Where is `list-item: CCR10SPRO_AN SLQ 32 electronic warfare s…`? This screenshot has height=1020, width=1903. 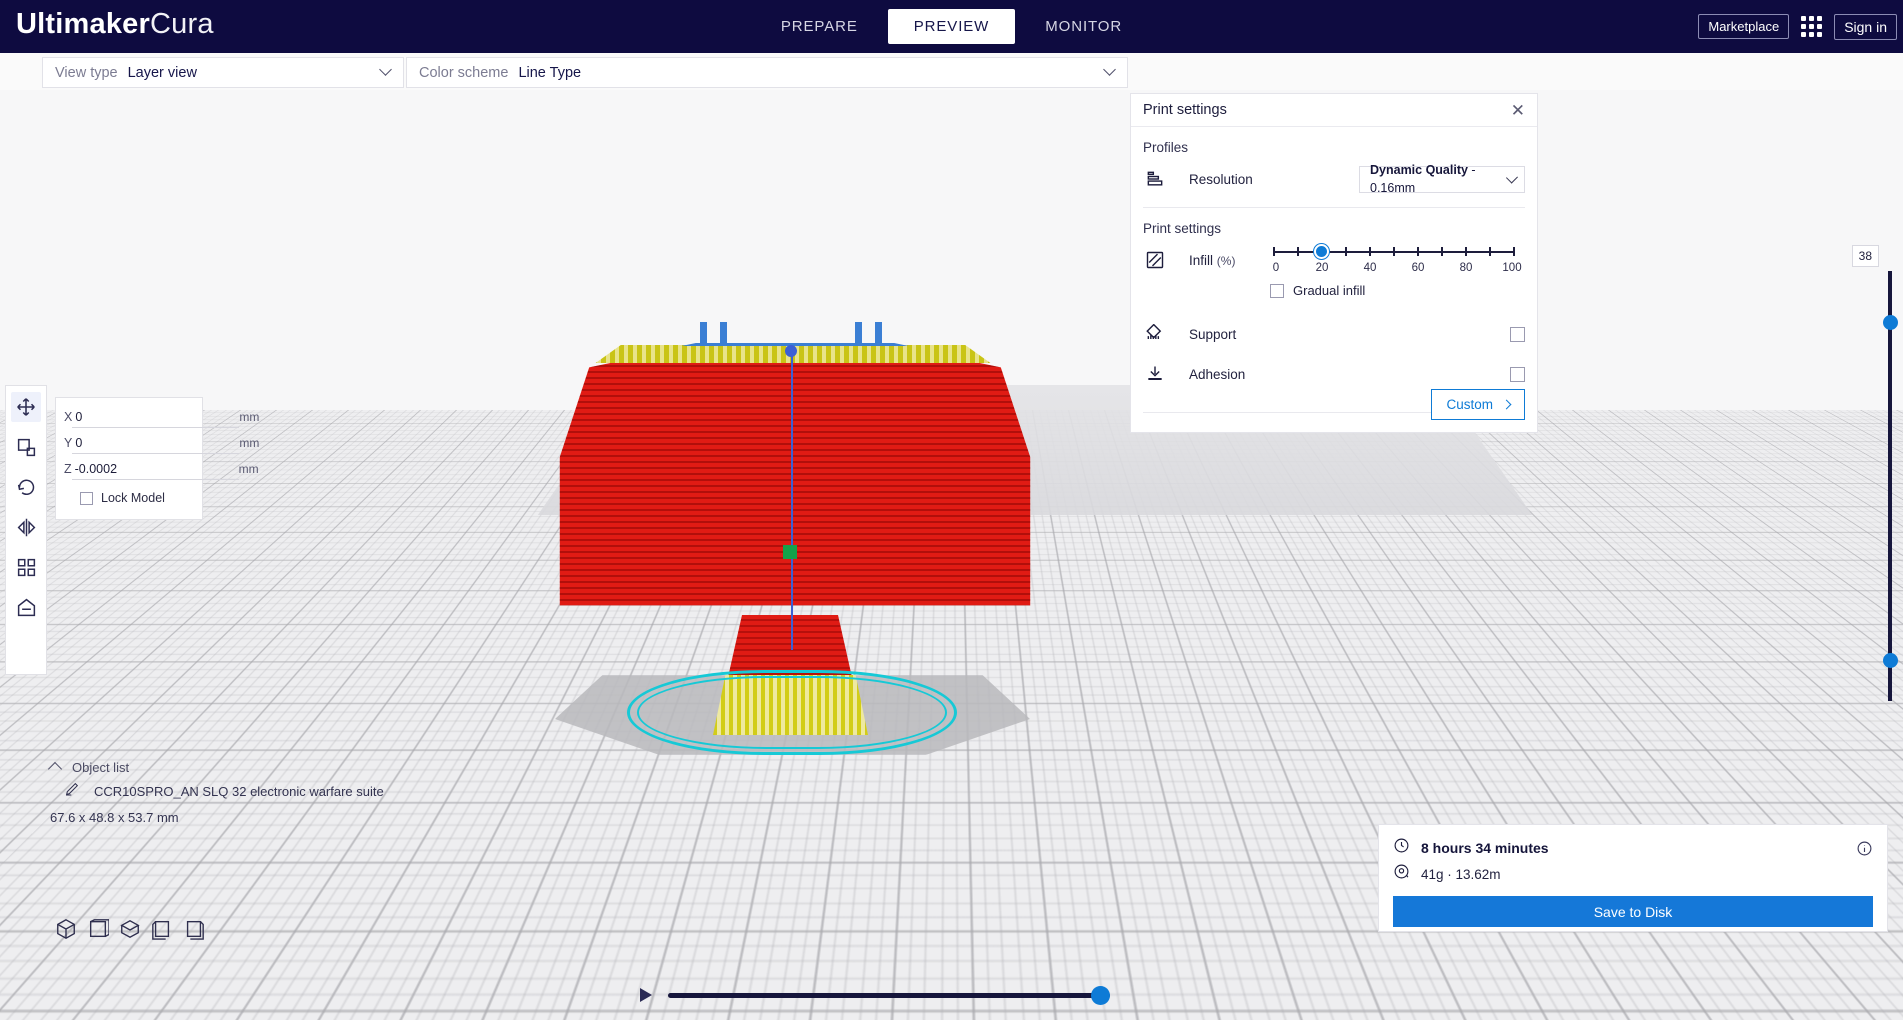 list-item: CCR10SPRO_AN SLQ 32 electronic warfare s… is located at coordinates (267, 791).